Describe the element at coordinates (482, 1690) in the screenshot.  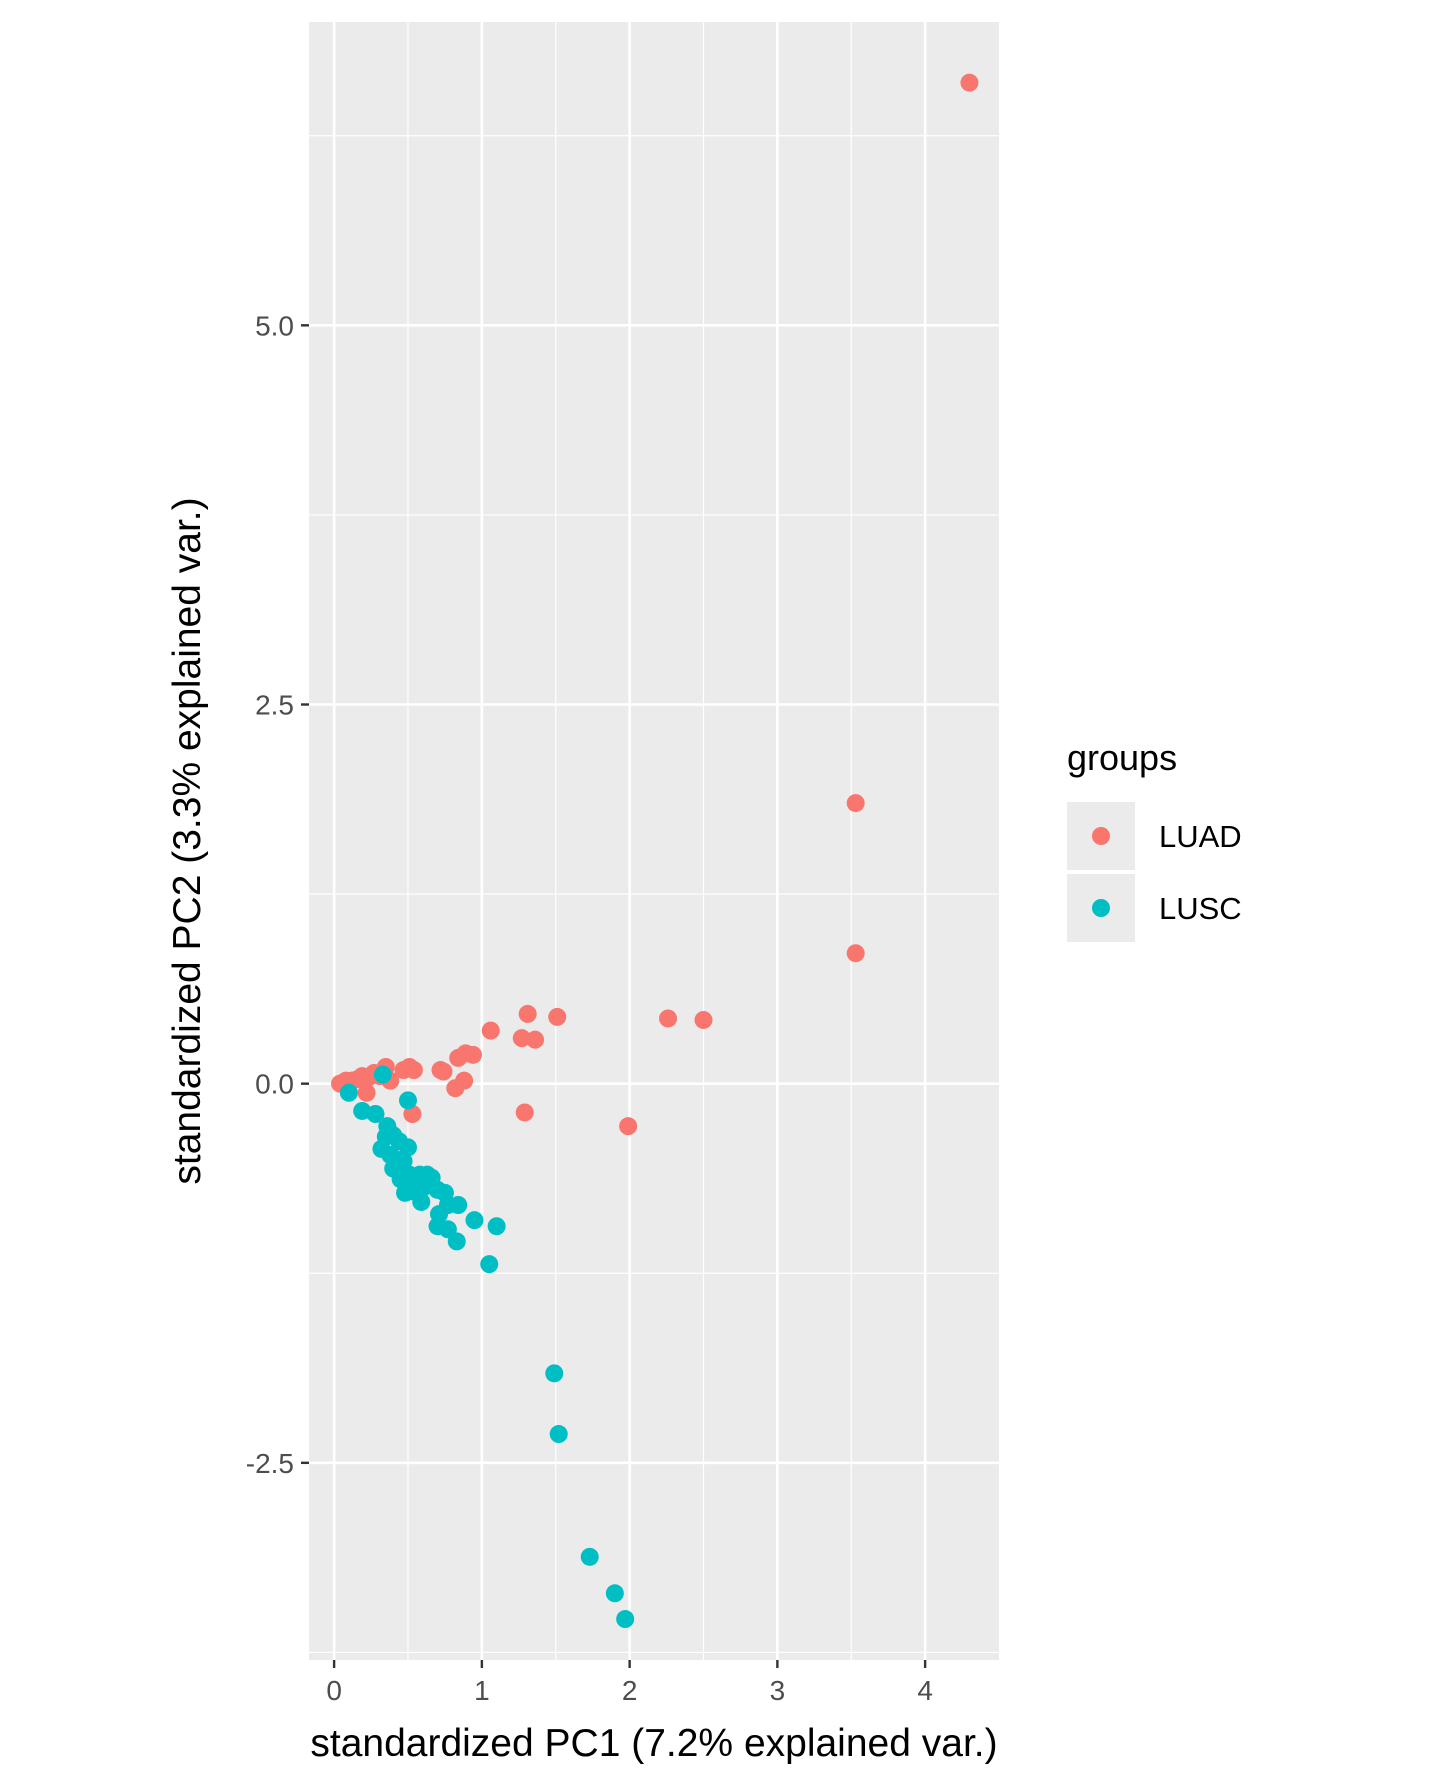
I see `x-tick-label: 1` at that location.